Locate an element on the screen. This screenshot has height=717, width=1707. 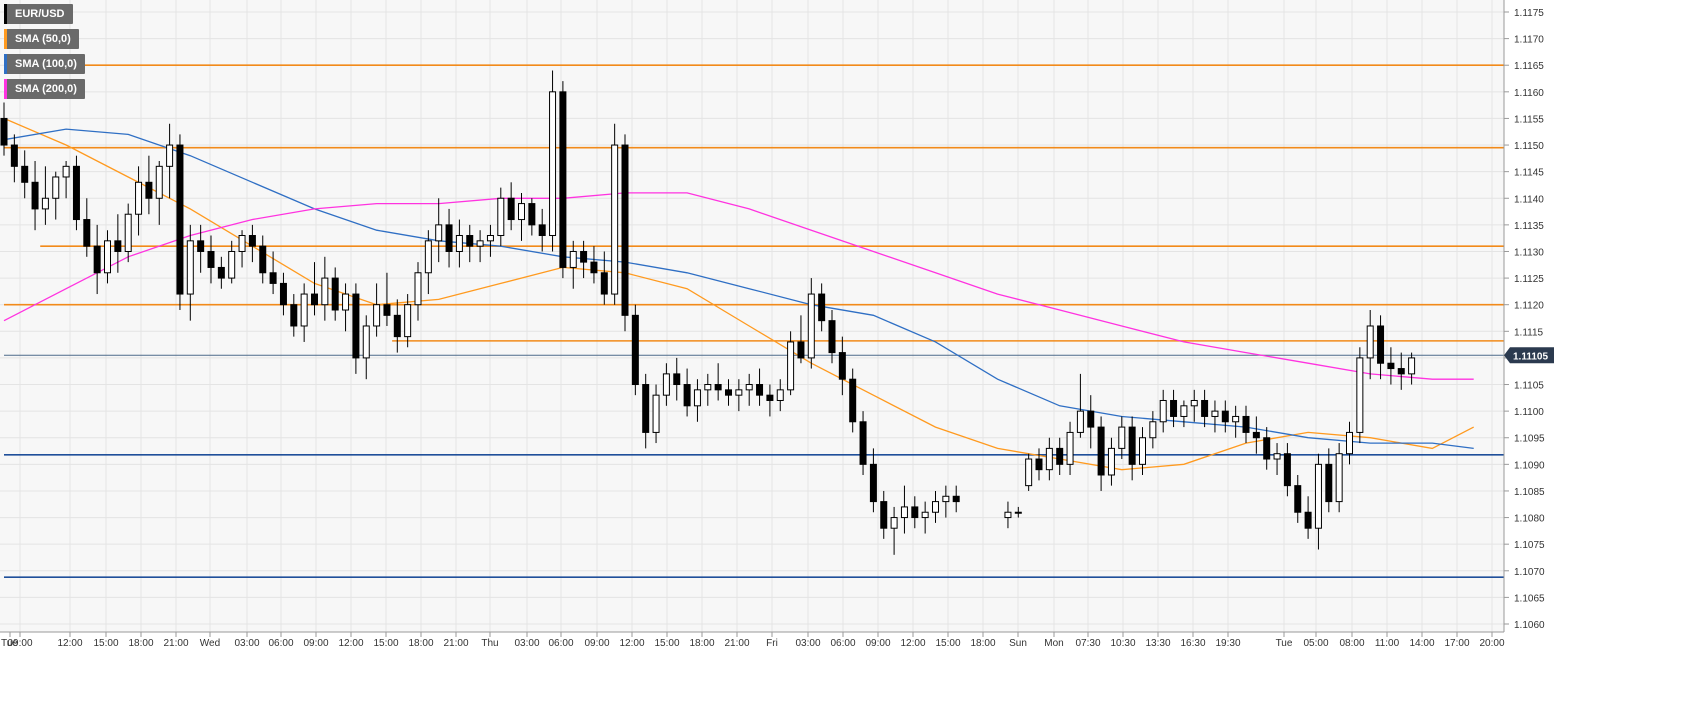
x-tick-label: Tue is located at coordinates (9, 643).